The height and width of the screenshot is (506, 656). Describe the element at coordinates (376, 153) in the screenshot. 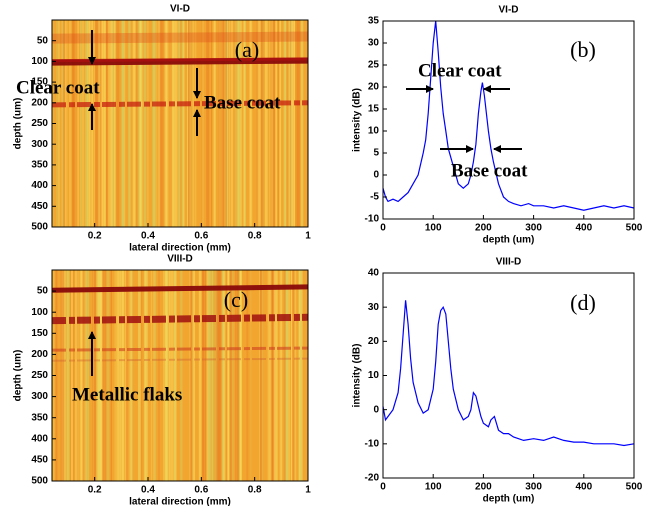

I see `y-tick-label: 5` at that location.